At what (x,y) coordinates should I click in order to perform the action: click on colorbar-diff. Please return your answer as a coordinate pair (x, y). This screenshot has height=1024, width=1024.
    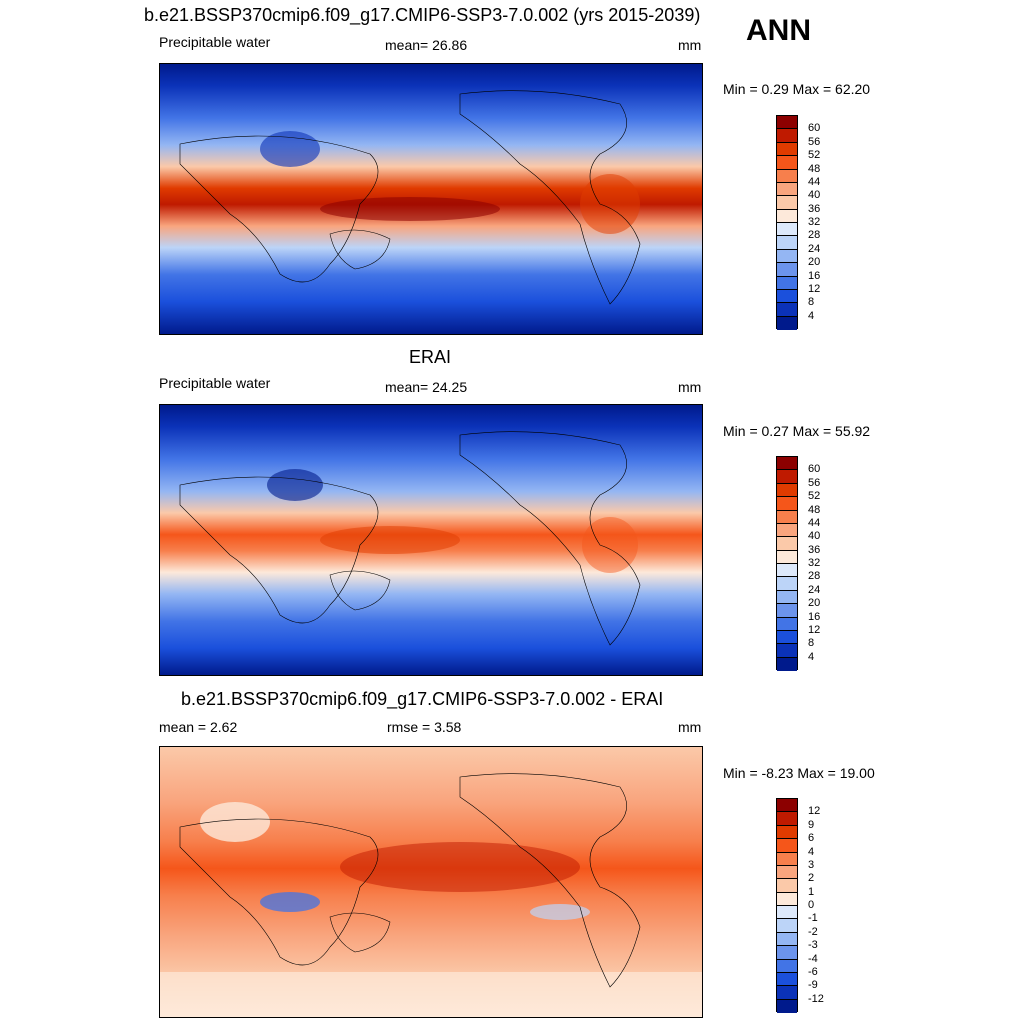
    Looking at the image, I should click on (787, 905).